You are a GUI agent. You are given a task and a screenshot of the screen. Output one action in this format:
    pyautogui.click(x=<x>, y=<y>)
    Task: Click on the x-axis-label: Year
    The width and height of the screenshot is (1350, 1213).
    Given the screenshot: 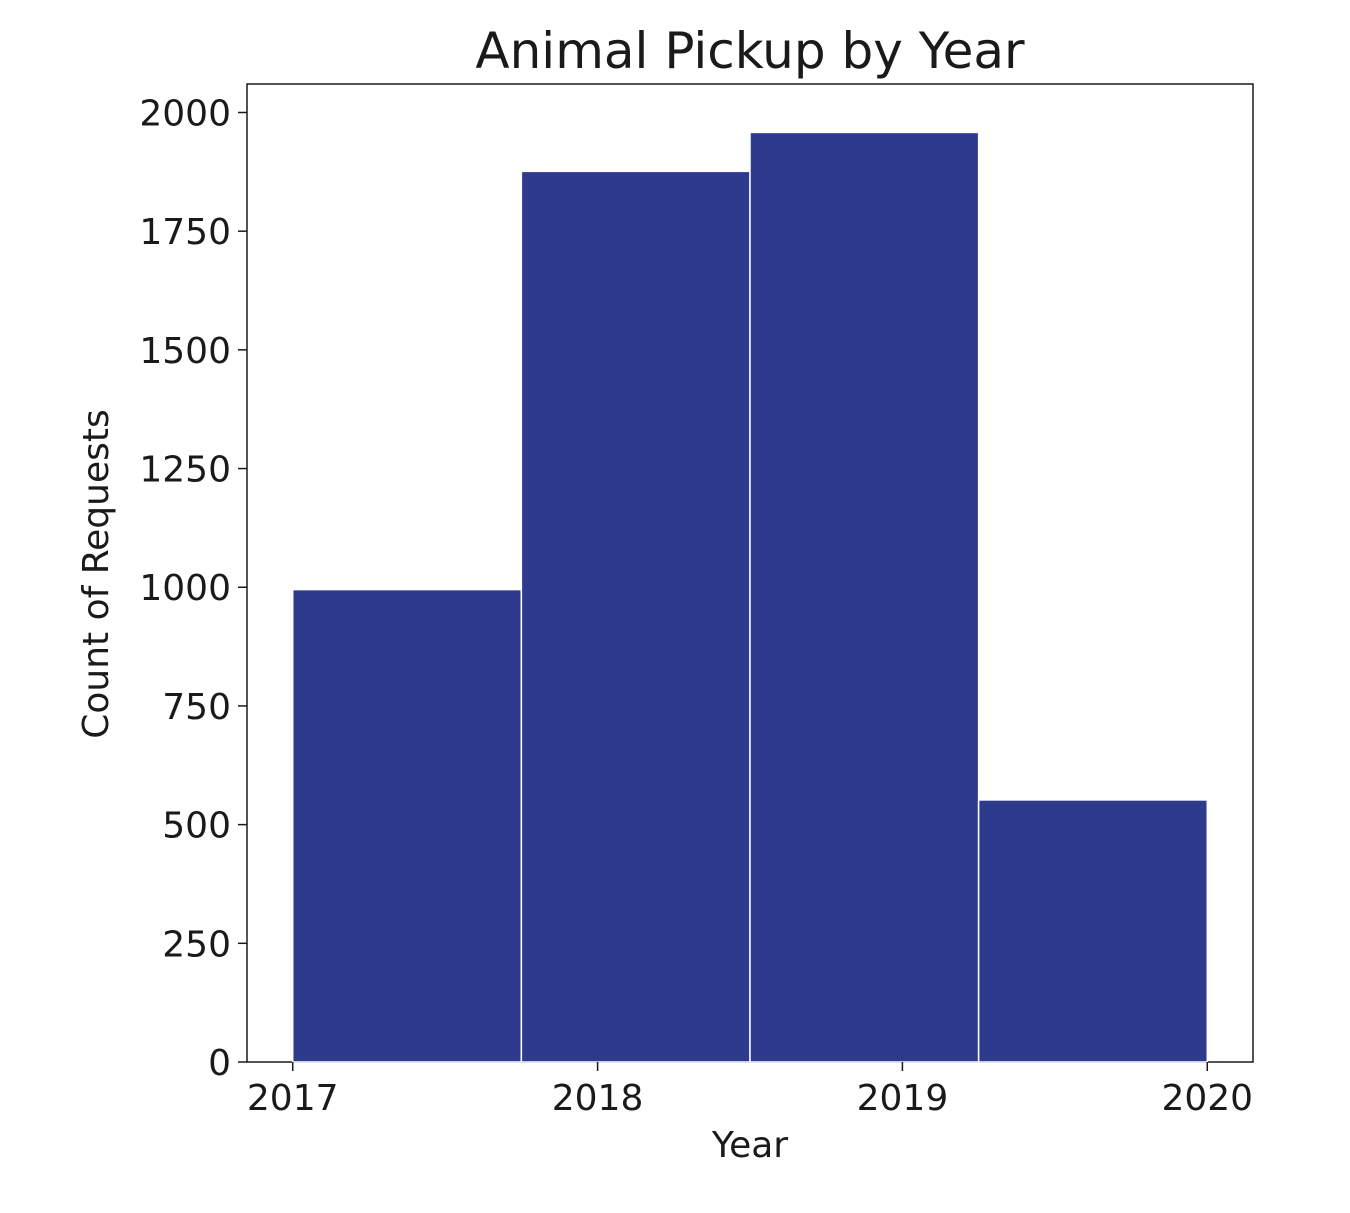 What is the action you would take?
    pyautogui.click(x=749, y=1145)
    